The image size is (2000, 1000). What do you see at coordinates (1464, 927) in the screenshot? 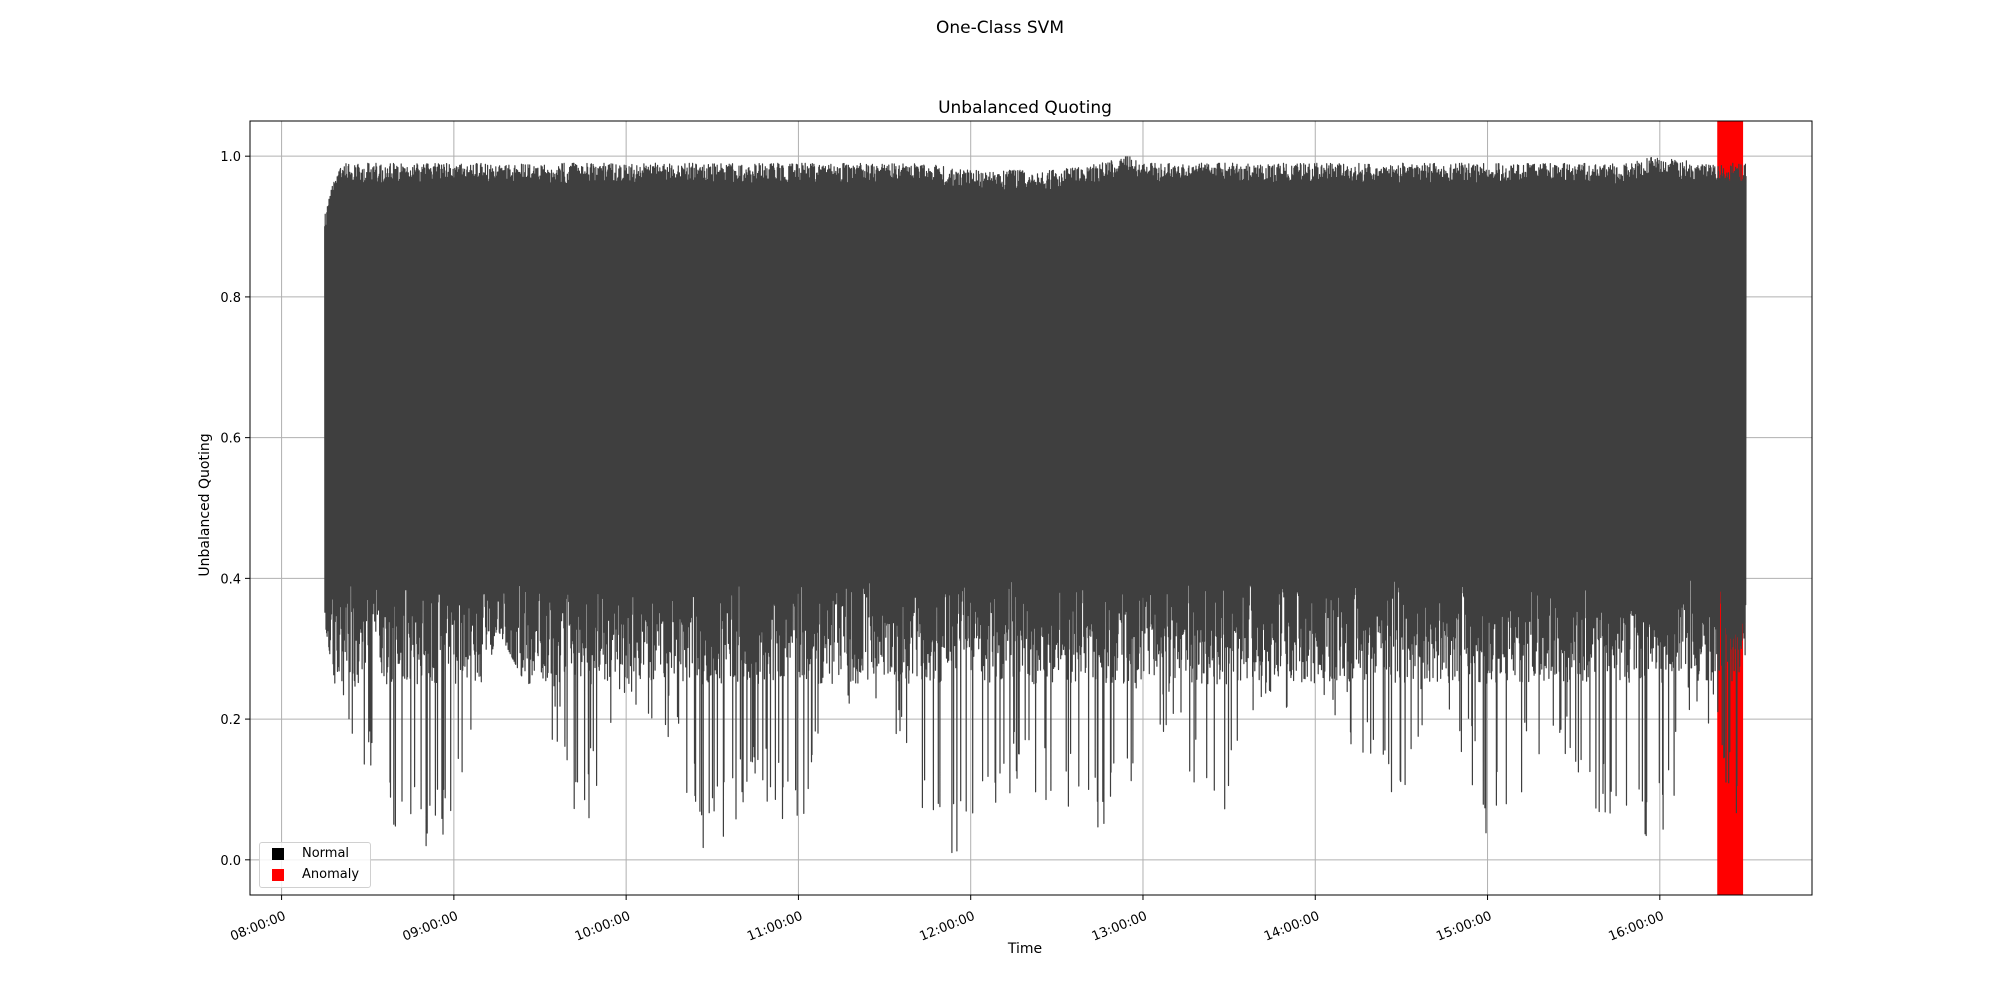
I see `x-tick-label: 15:00:00` at bounding box center [1464, 927].